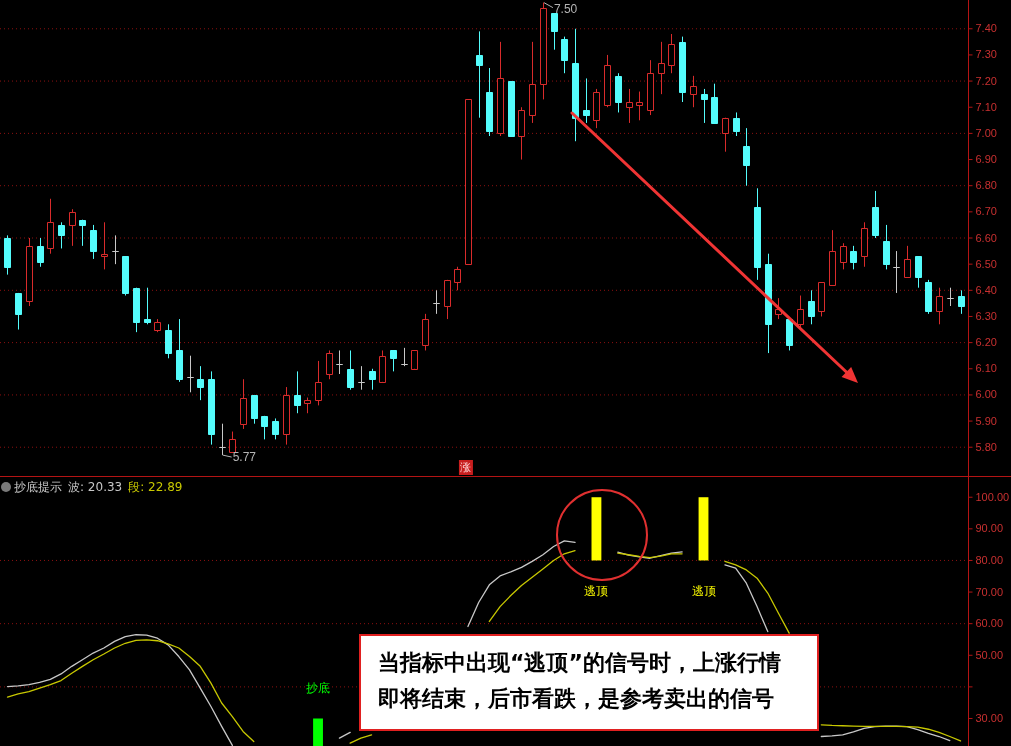 The height and width of the screenshot is (746, 1011). I want to click on y-tick-label: 6.00, so click(986, 394).